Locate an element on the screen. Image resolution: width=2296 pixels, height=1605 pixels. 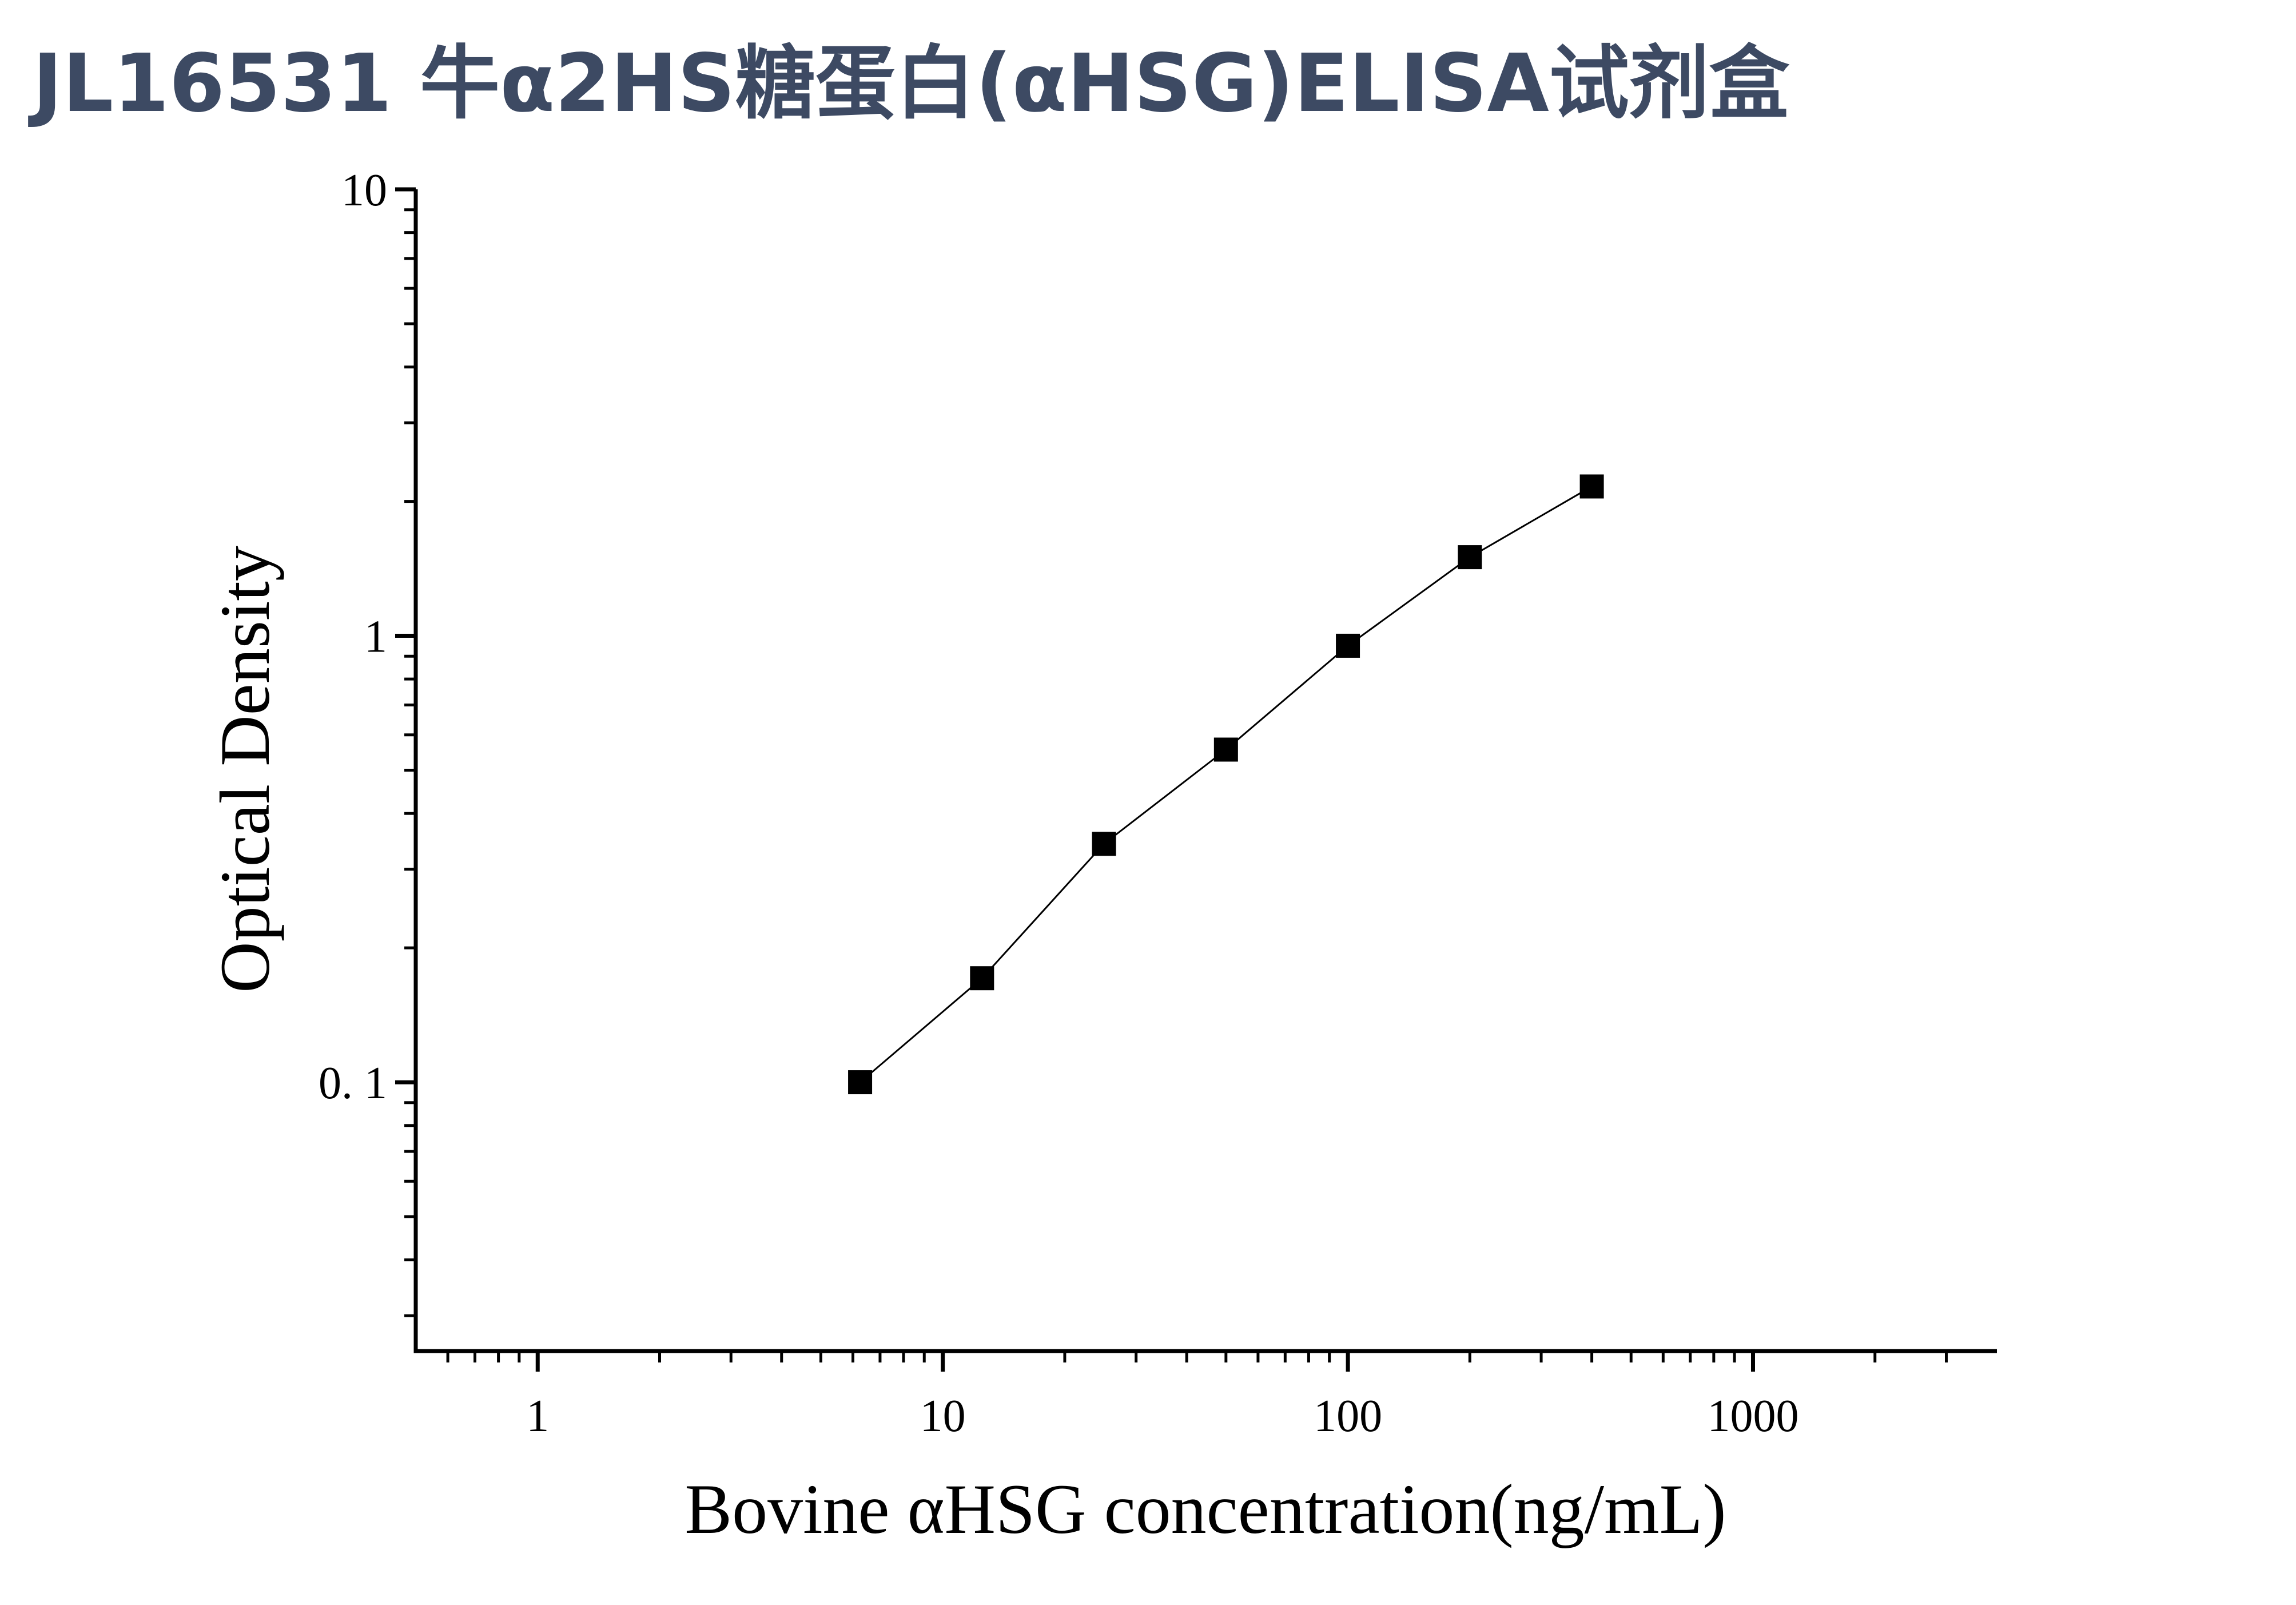
y-axis-label: Optical Density is located at coordinates (245, 769).